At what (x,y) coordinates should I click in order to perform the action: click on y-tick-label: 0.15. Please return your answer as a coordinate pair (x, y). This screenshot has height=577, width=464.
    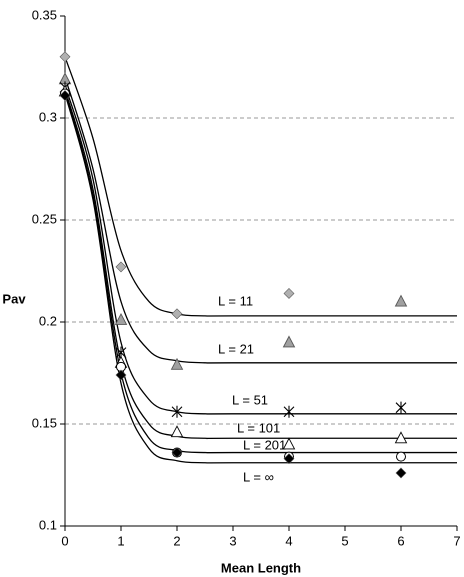
    Looking at the image, I should click on (44, 422).